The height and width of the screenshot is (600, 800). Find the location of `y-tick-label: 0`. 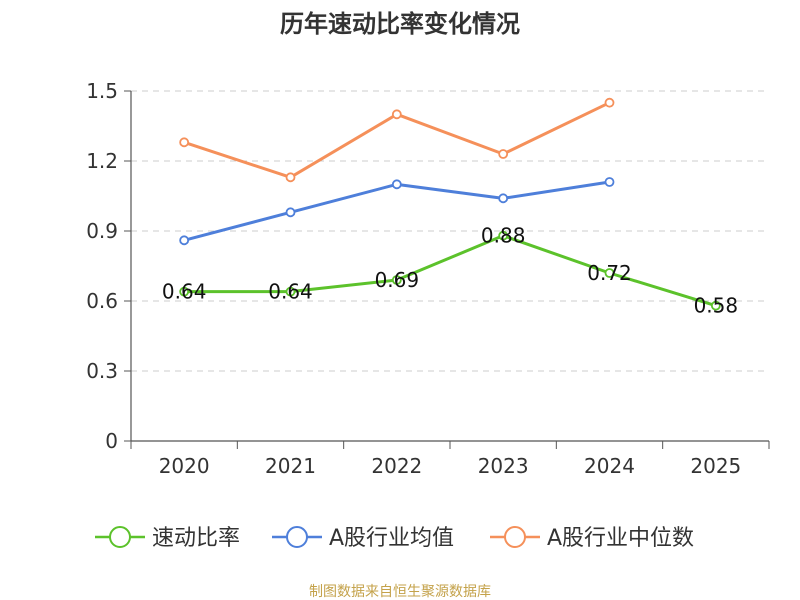

y-tick-label: 0 is located at coordinates (111, 441).